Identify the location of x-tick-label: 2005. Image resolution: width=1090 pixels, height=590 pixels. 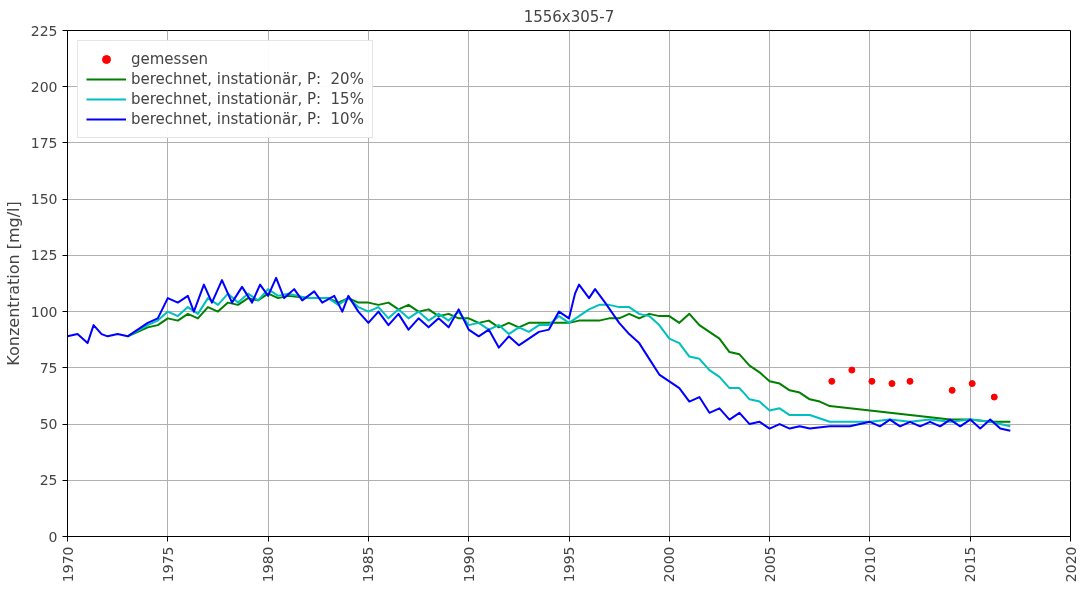
(769, 564).